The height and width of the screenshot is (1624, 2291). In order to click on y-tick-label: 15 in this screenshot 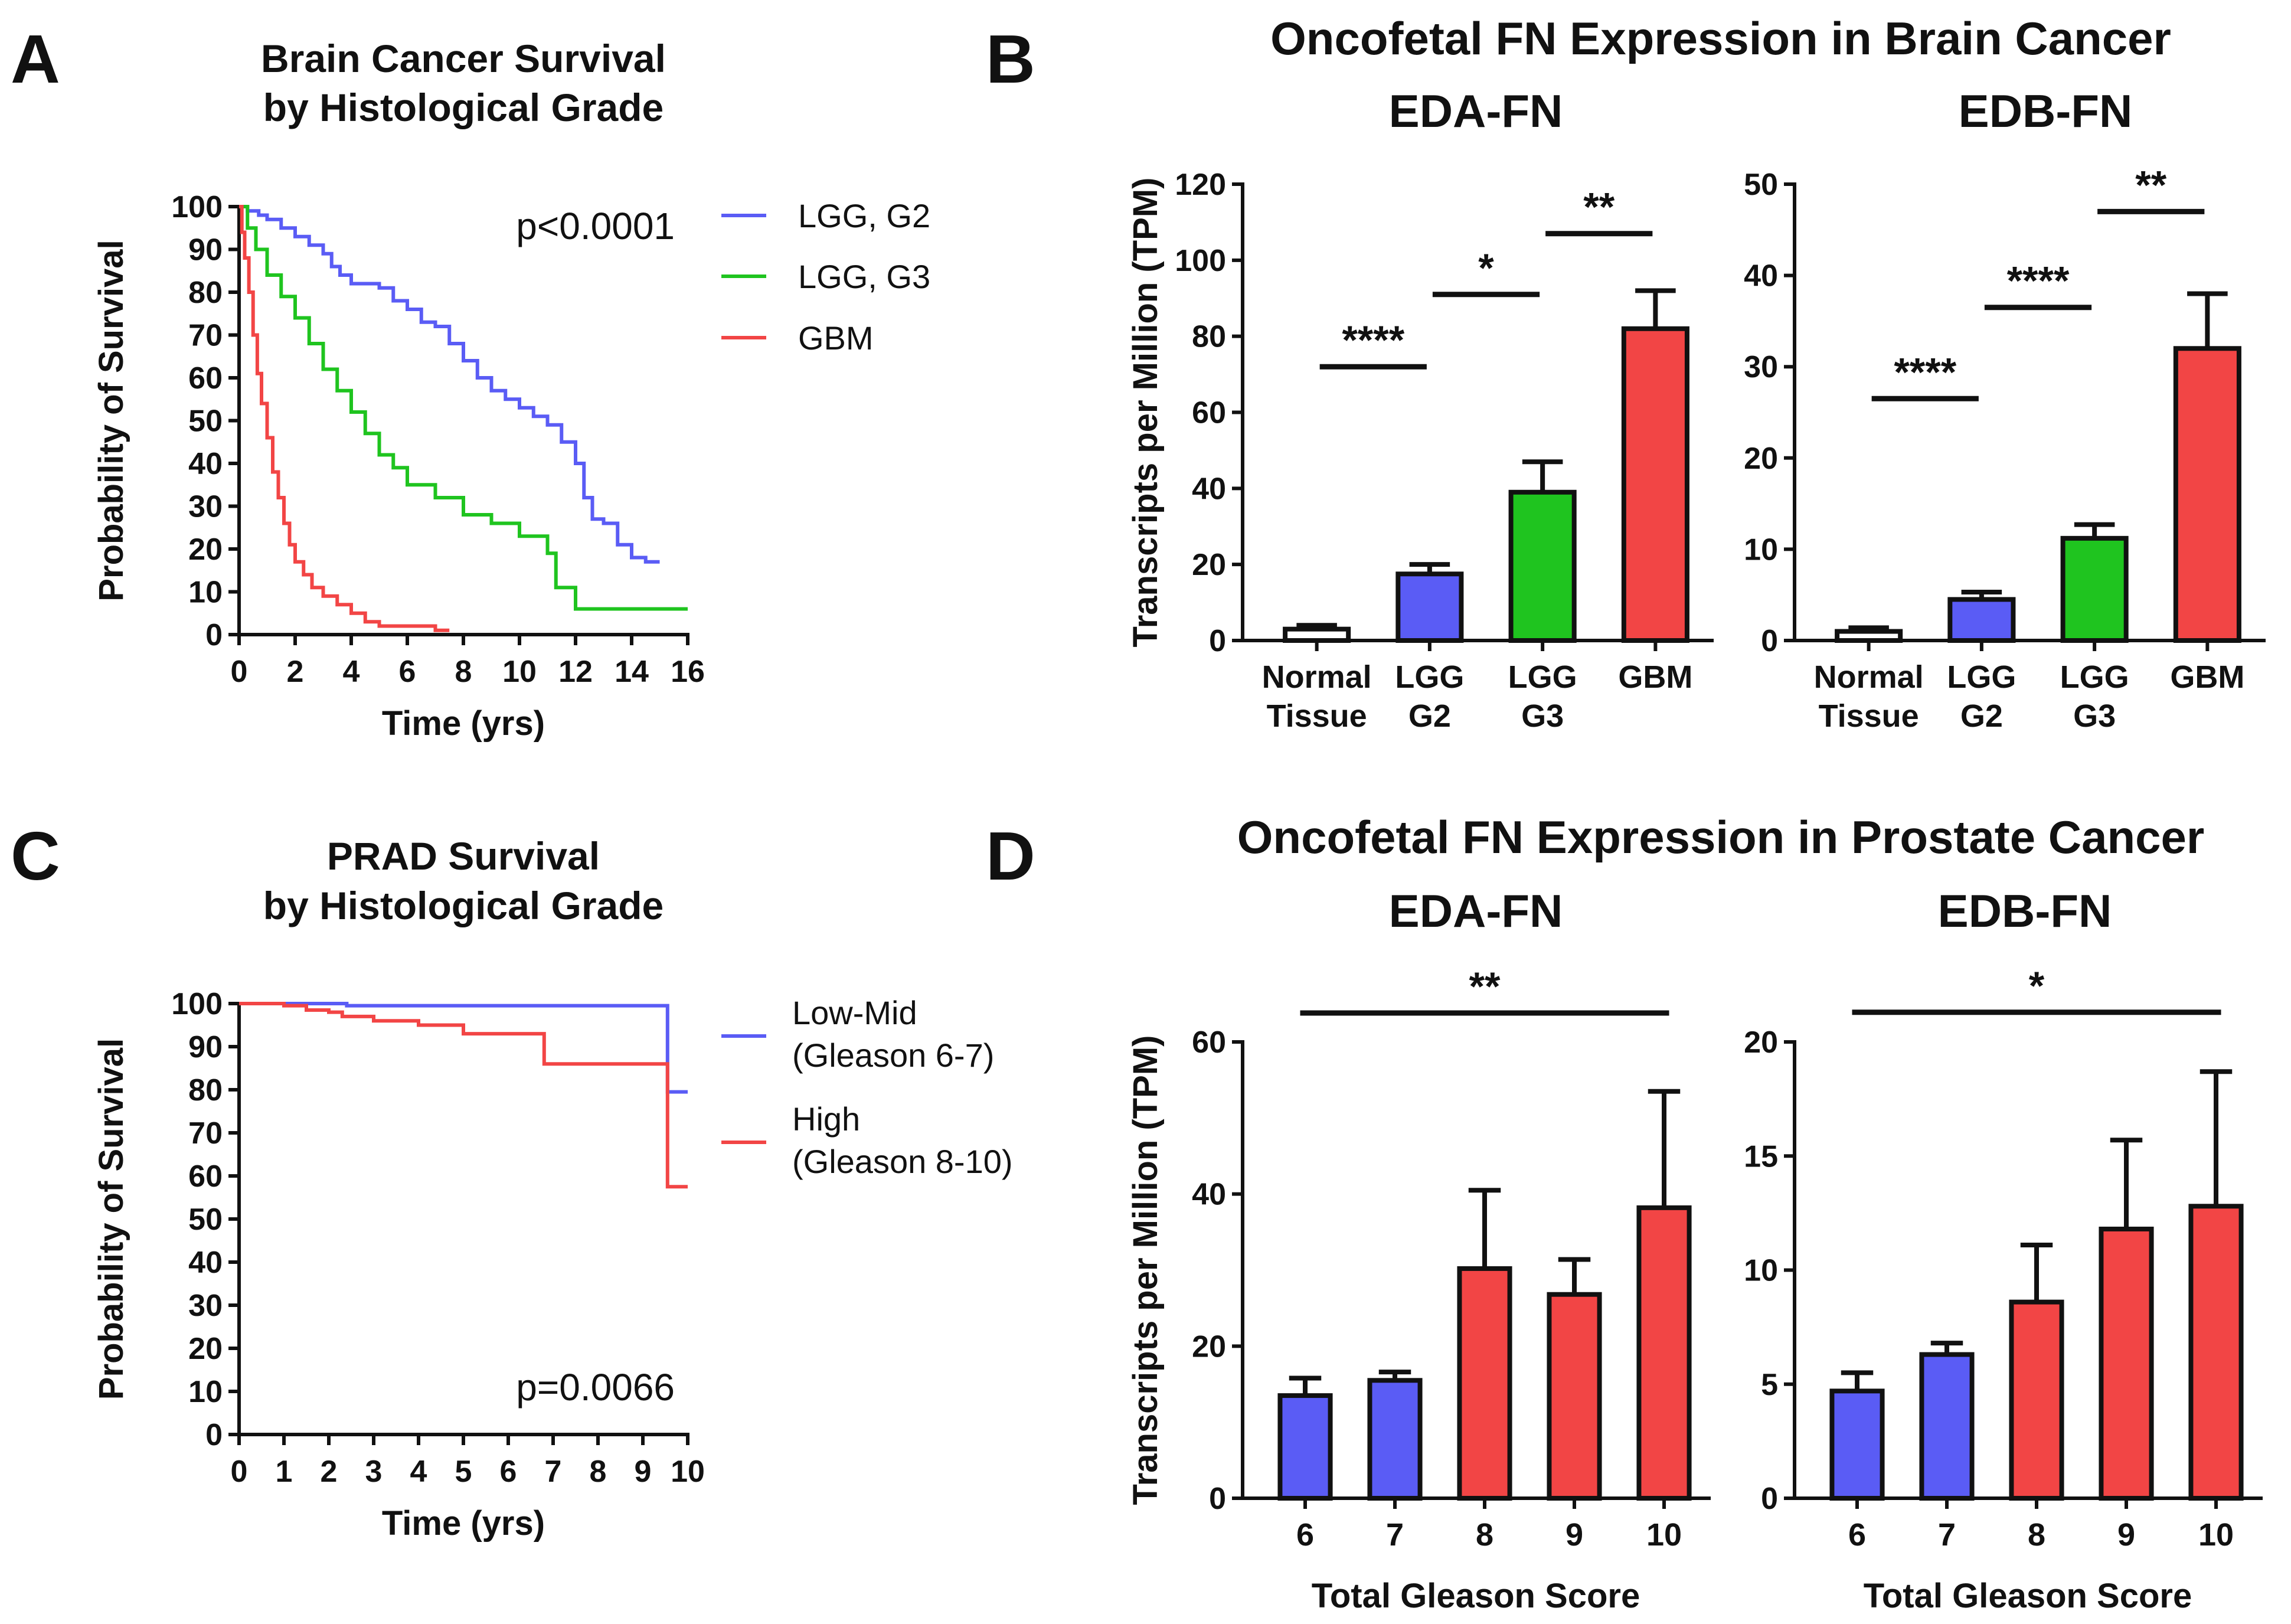, I will do `click(1761, 1156)`.